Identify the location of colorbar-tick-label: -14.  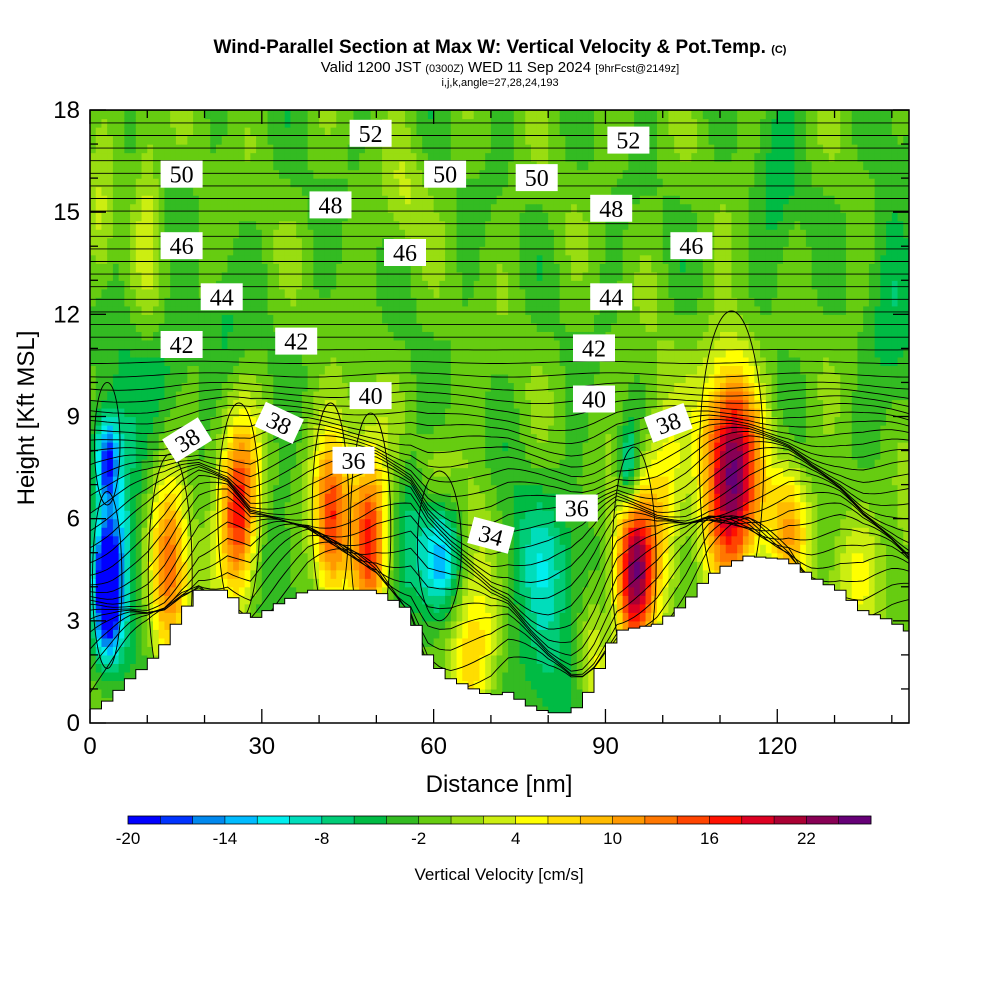
(225, 838).